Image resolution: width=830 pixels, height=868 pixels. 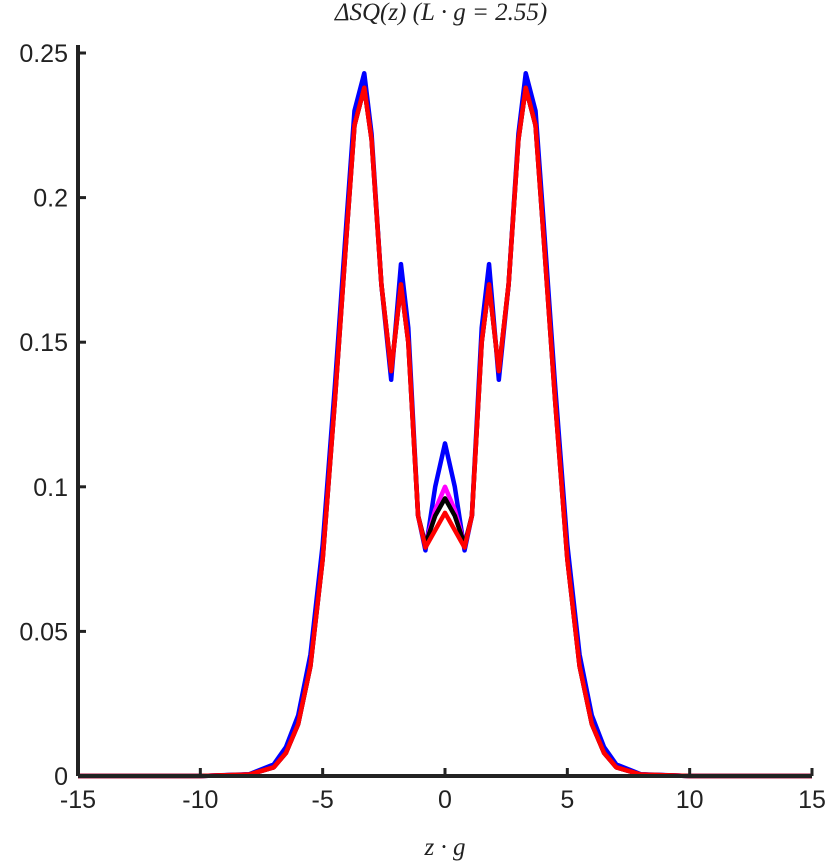 I want to click on x-tick-label: -15, so click(x=78, y=800).